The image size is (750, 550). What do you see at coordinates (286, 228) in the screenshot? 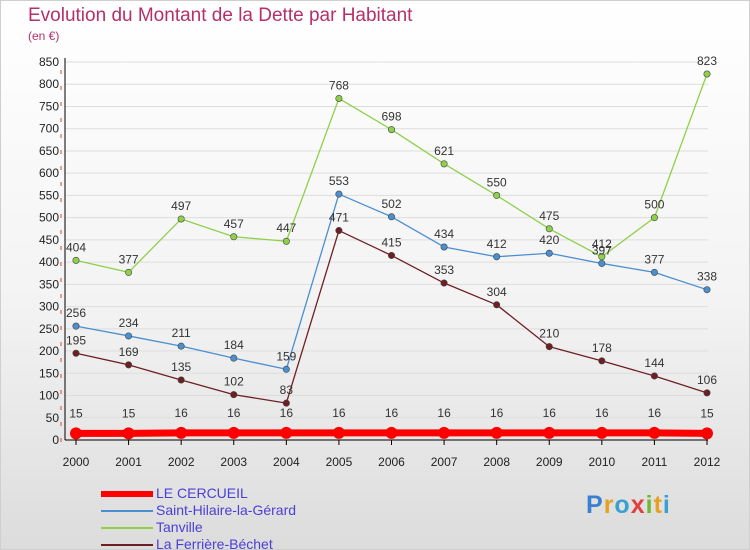
I see `data-label: 447` at bounding box center [286, 228].